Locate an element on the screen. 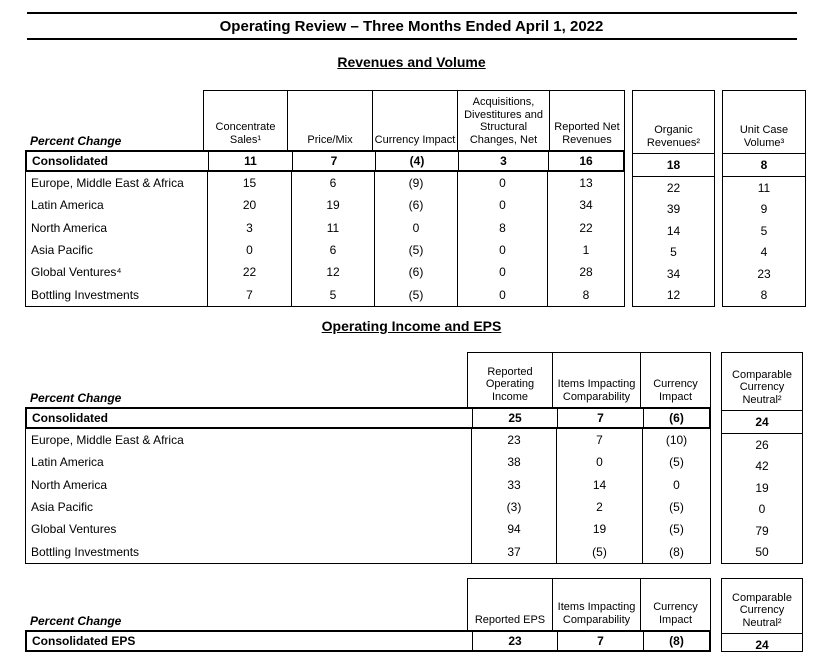  cell-value: 4 is located at coordinates (764, 252).